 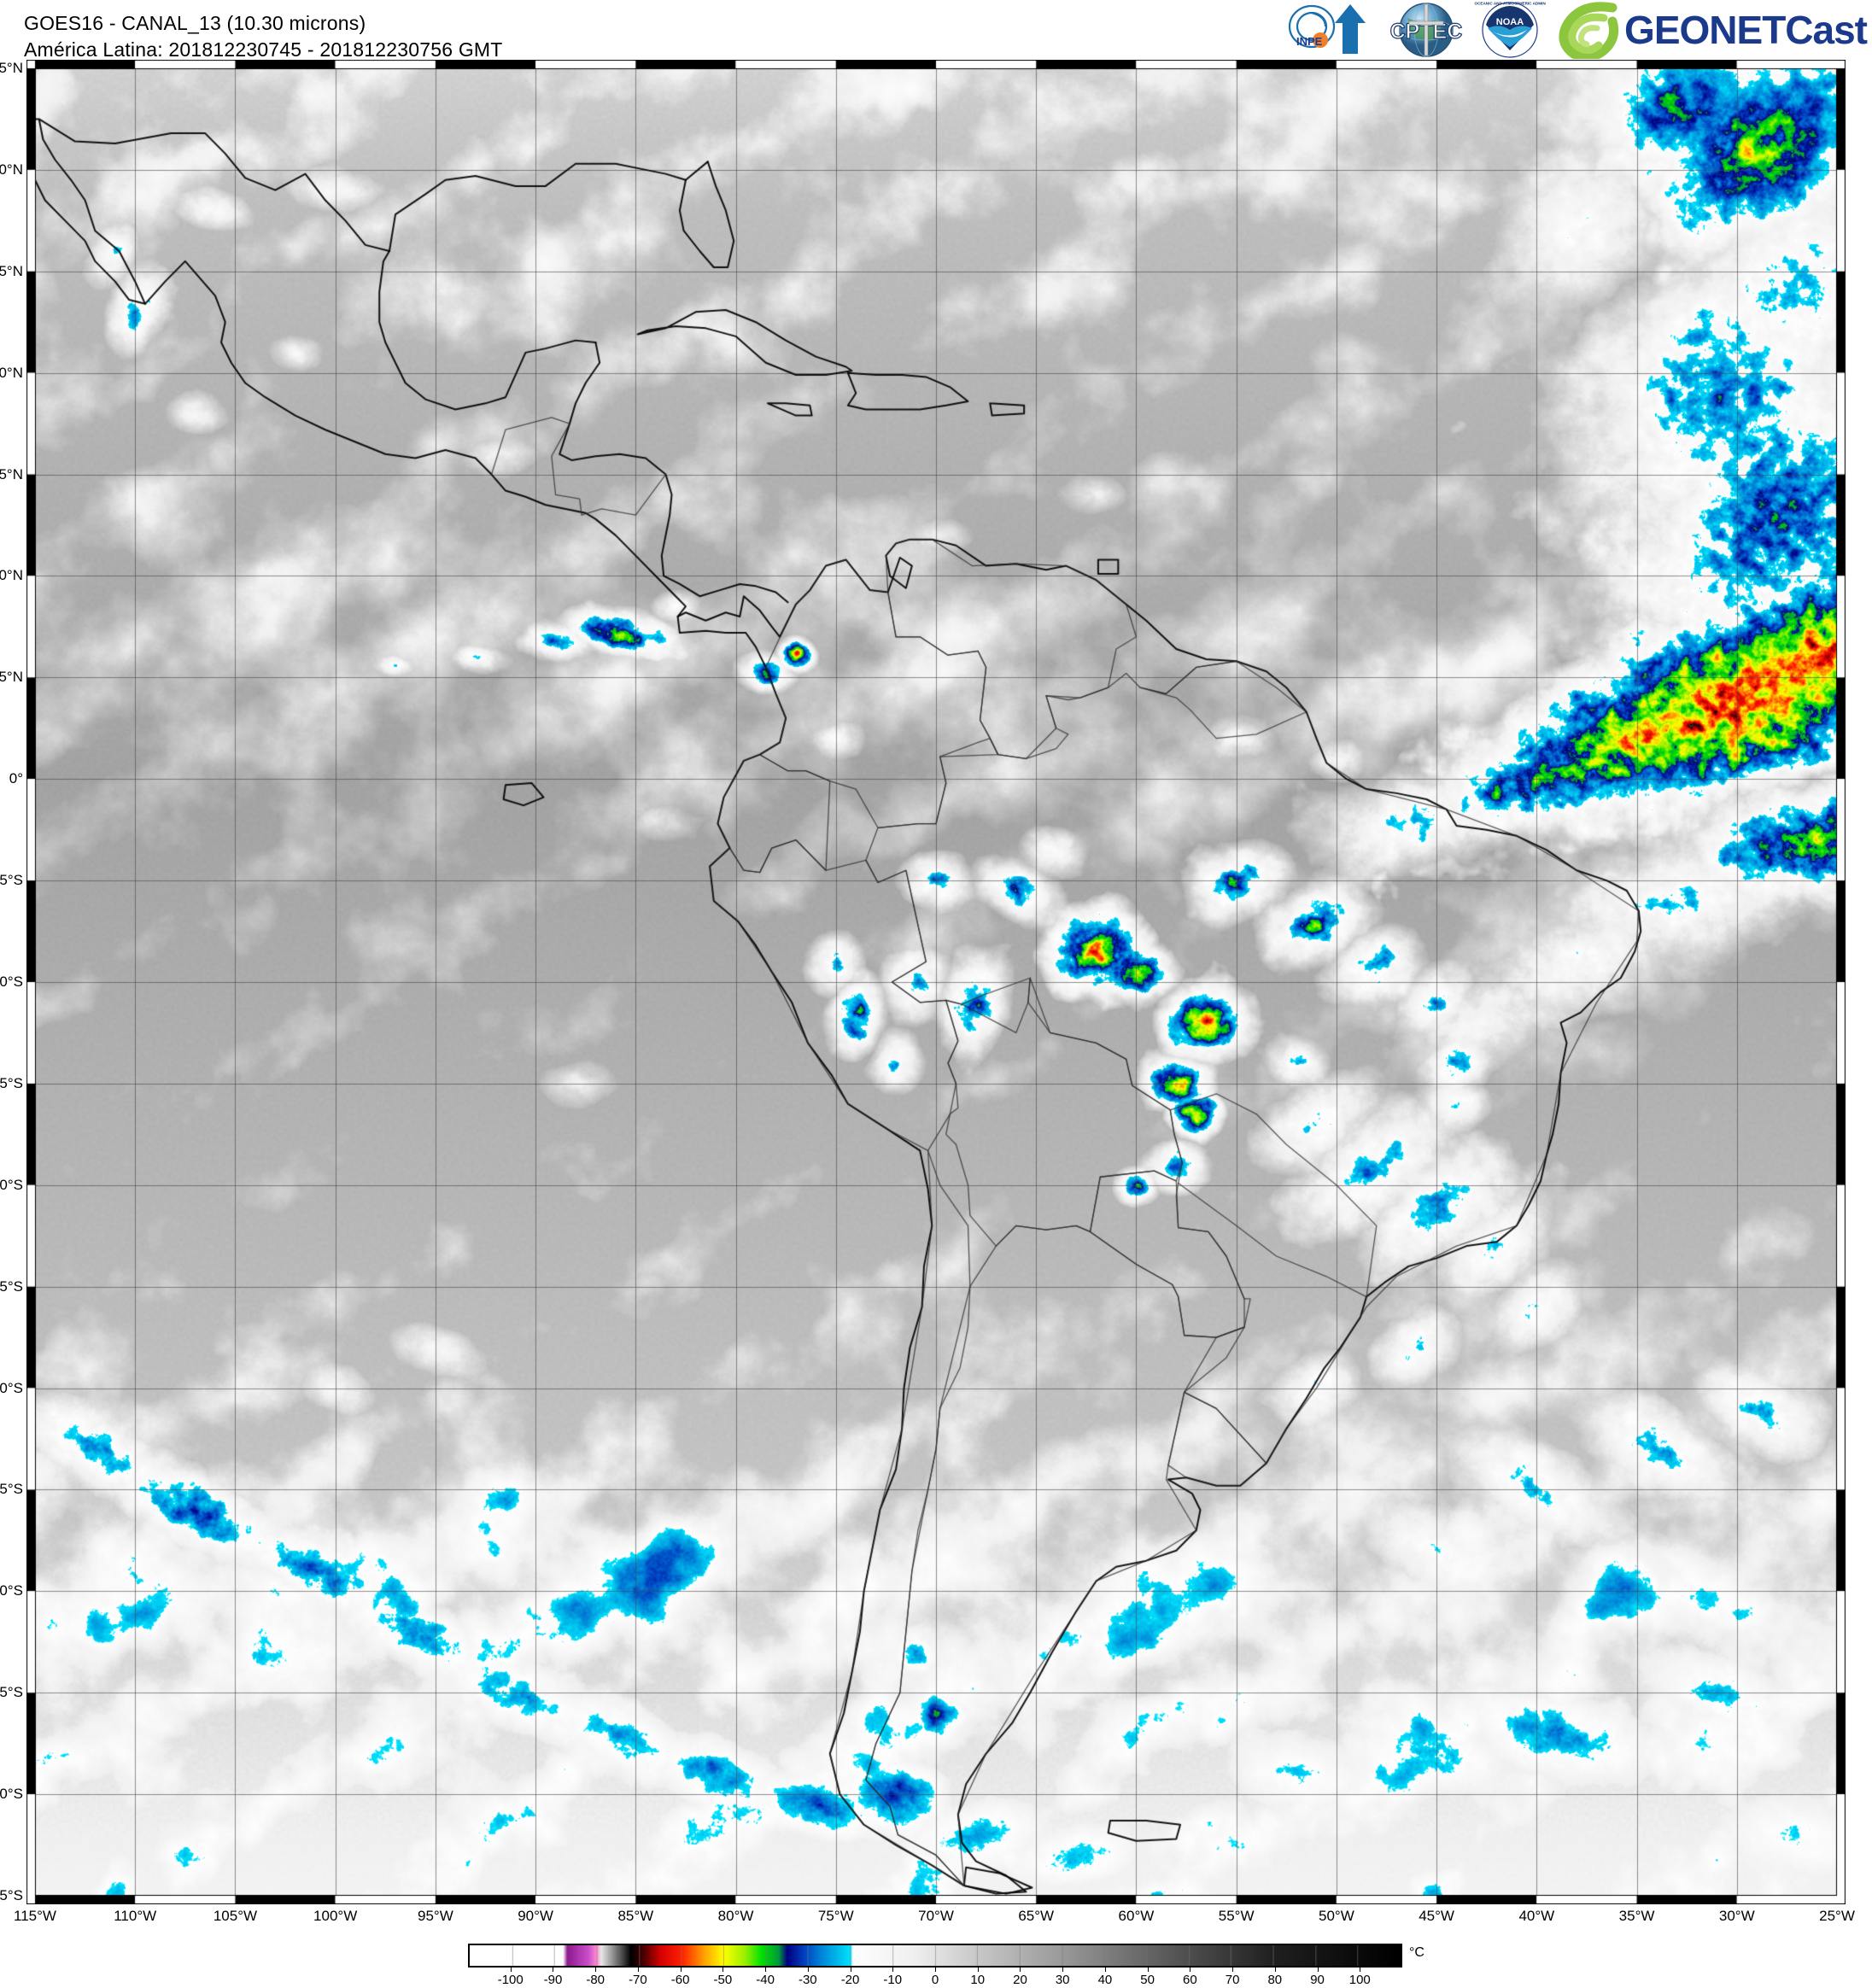 What do you see at coordinates (11, 575) in the screenshot?
I see `latitude-tick-label: 10°N` at bounding box center [11, 575].